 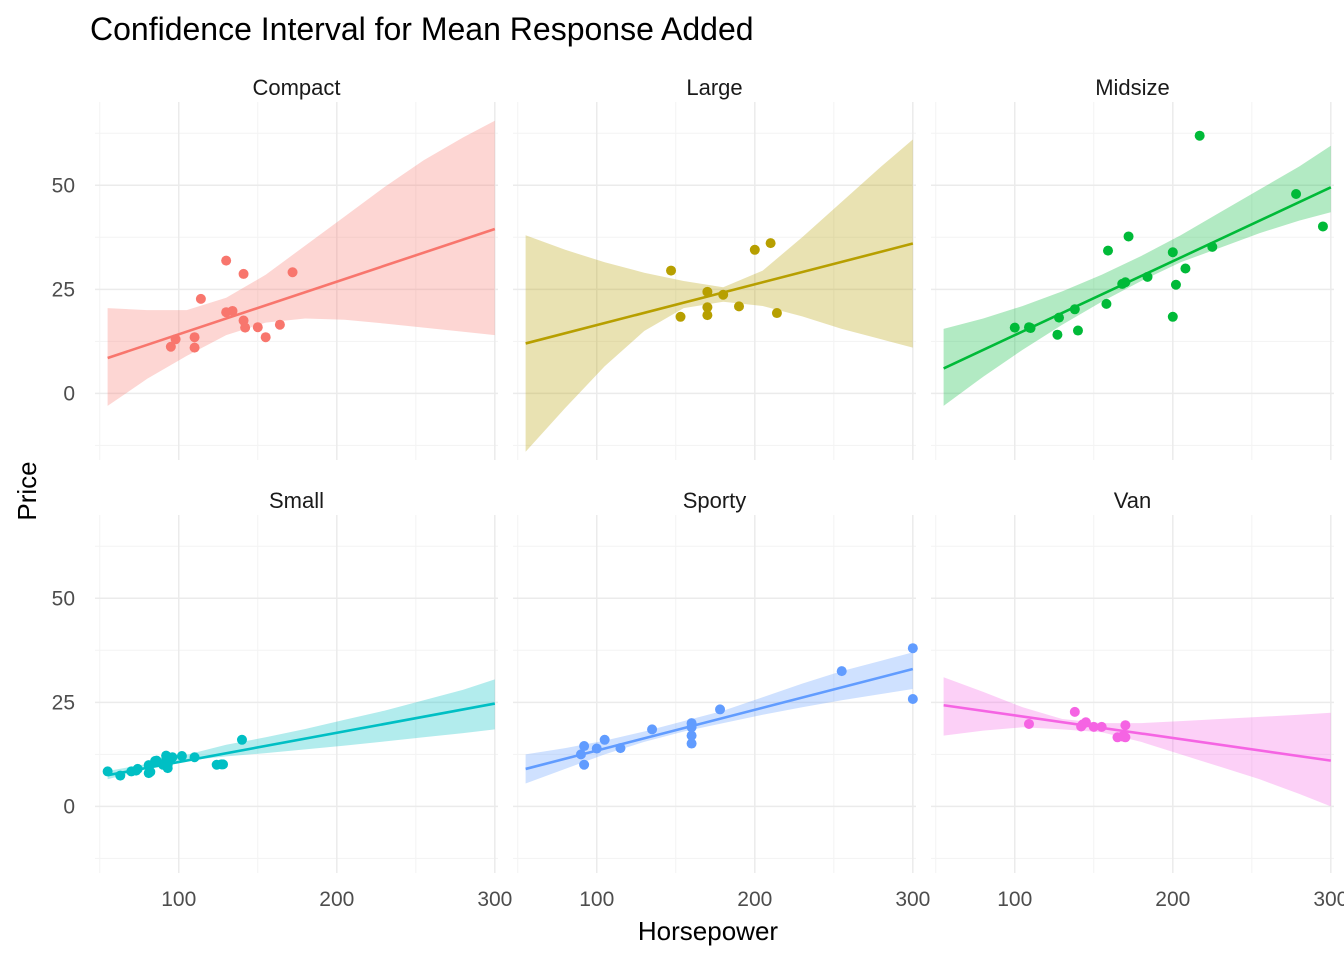 What do you see at coordinates (714, 87) in the screenshot?
I see `strip-label-large: Large` at bounding box center [714, 87].